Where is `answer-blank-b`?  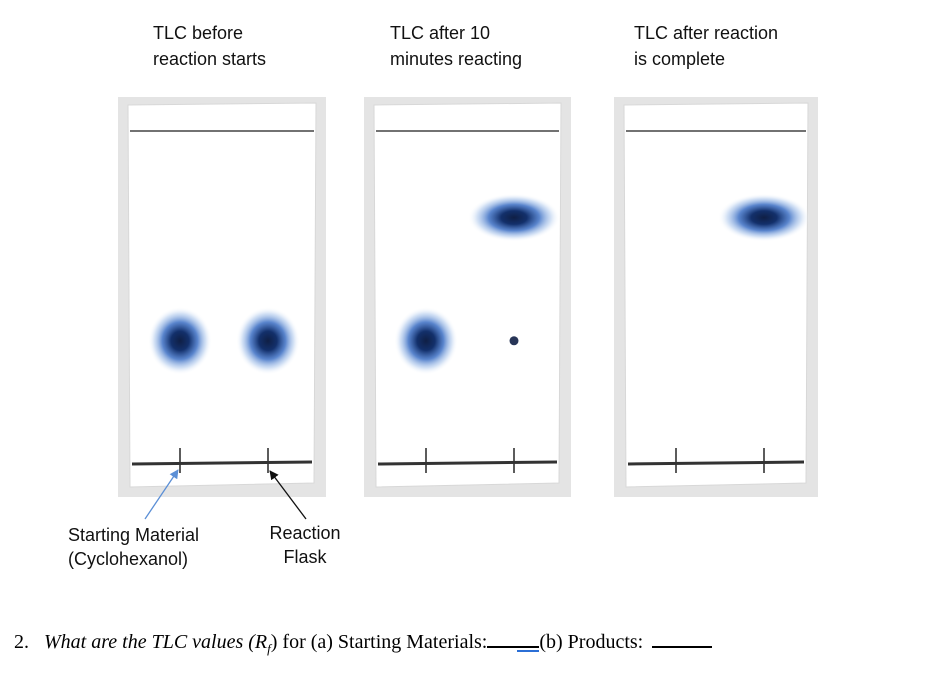
answer-blank-b is located at coordinates (682, 638).